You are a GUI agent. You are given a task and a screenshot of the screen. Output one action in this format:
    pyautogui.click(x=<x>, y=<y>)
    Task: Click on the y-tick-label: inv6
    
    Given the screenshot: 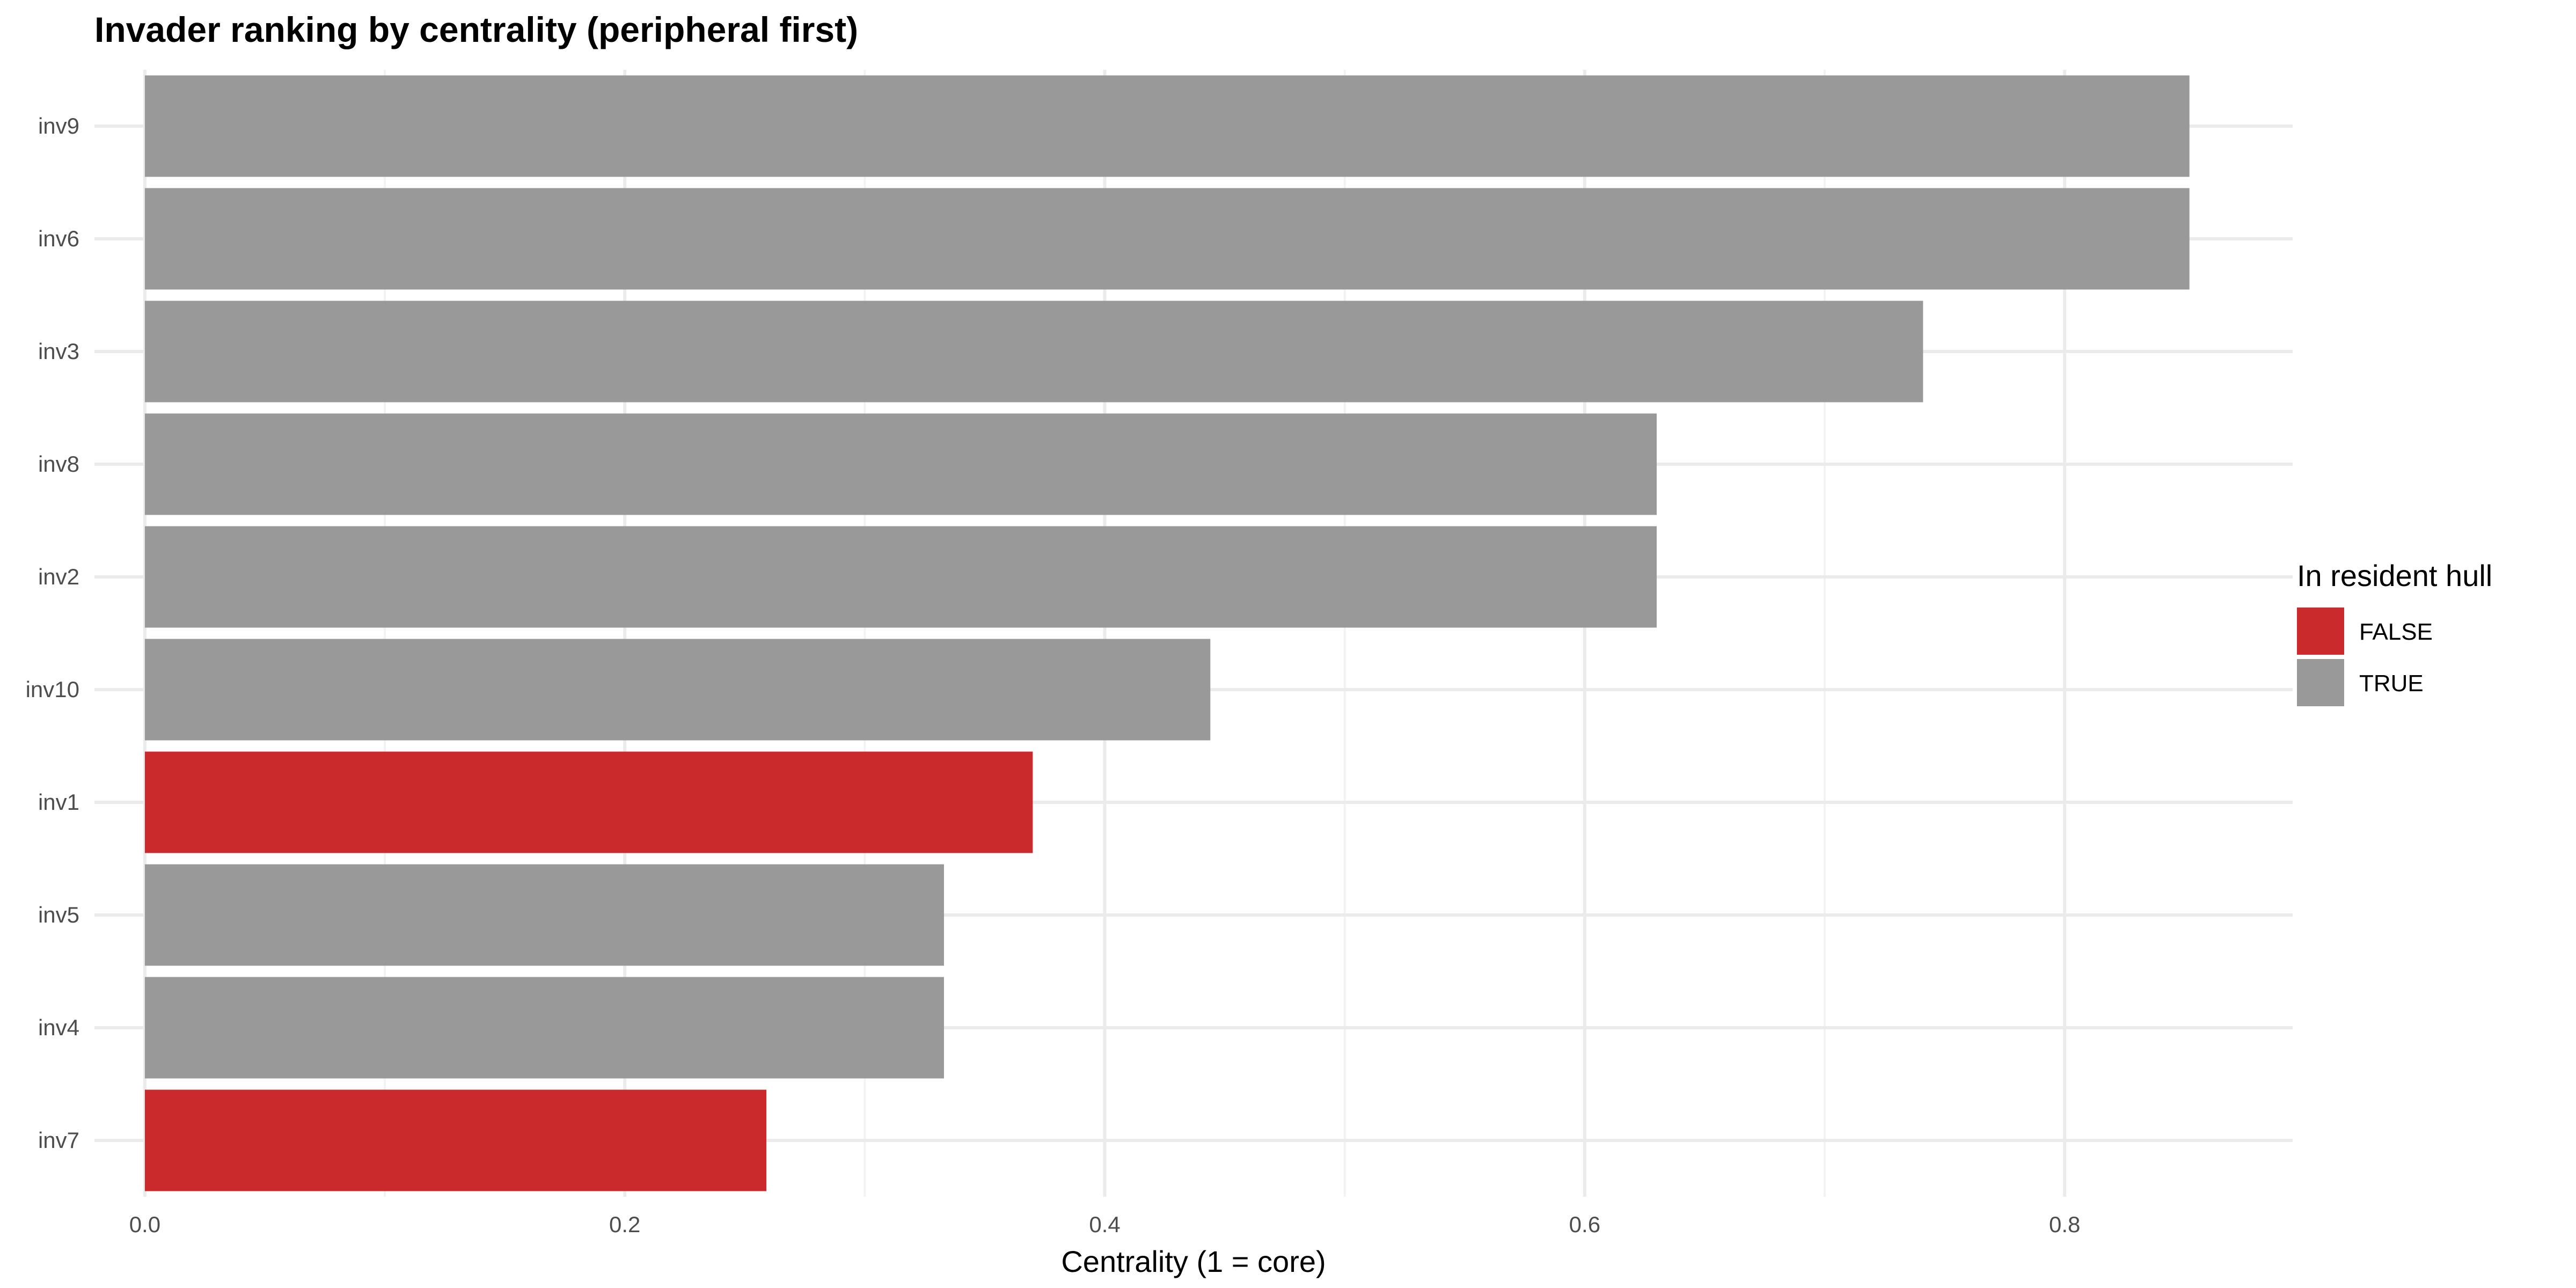 What is the action you would take?
    pyautogui.click(x=58, y=238)
    